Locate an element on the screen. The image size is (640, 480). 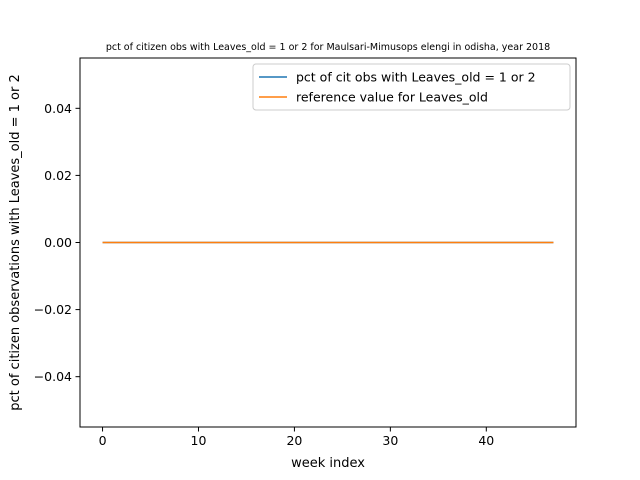
x-axis: 0 10 20 30 40 is located at coordinates (296, 437).